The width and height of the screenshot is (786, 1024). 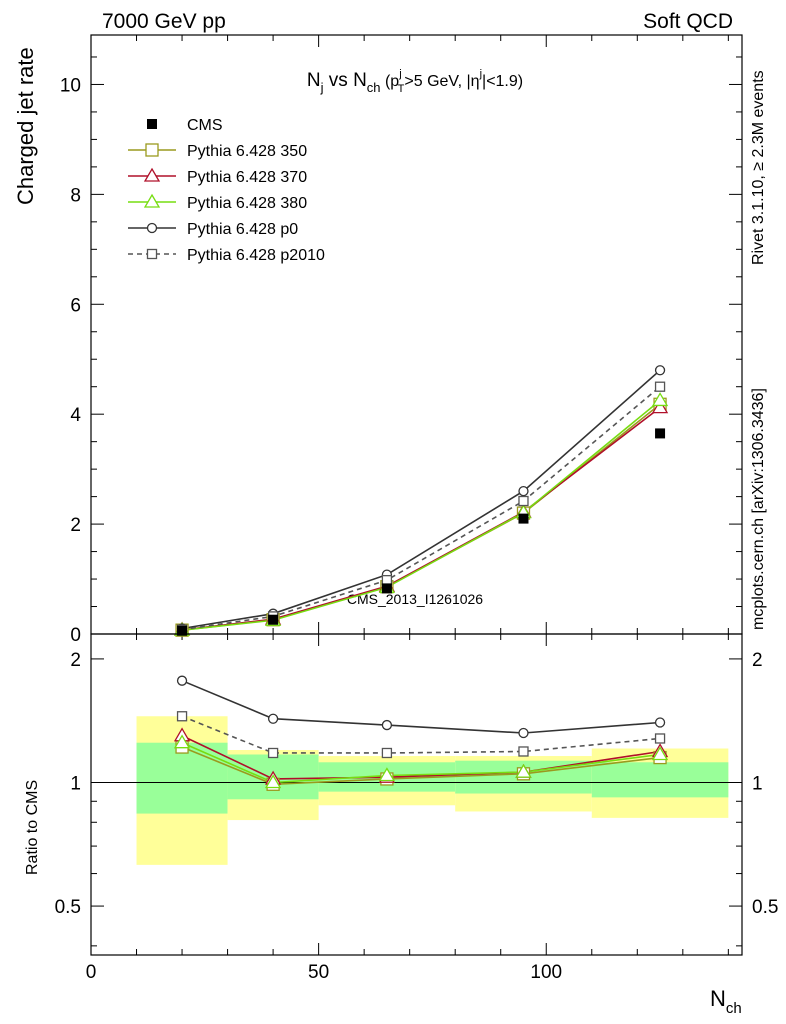 I want to click on ratio-axis-label: Ratio to CMS, so click(x=32, y=827).